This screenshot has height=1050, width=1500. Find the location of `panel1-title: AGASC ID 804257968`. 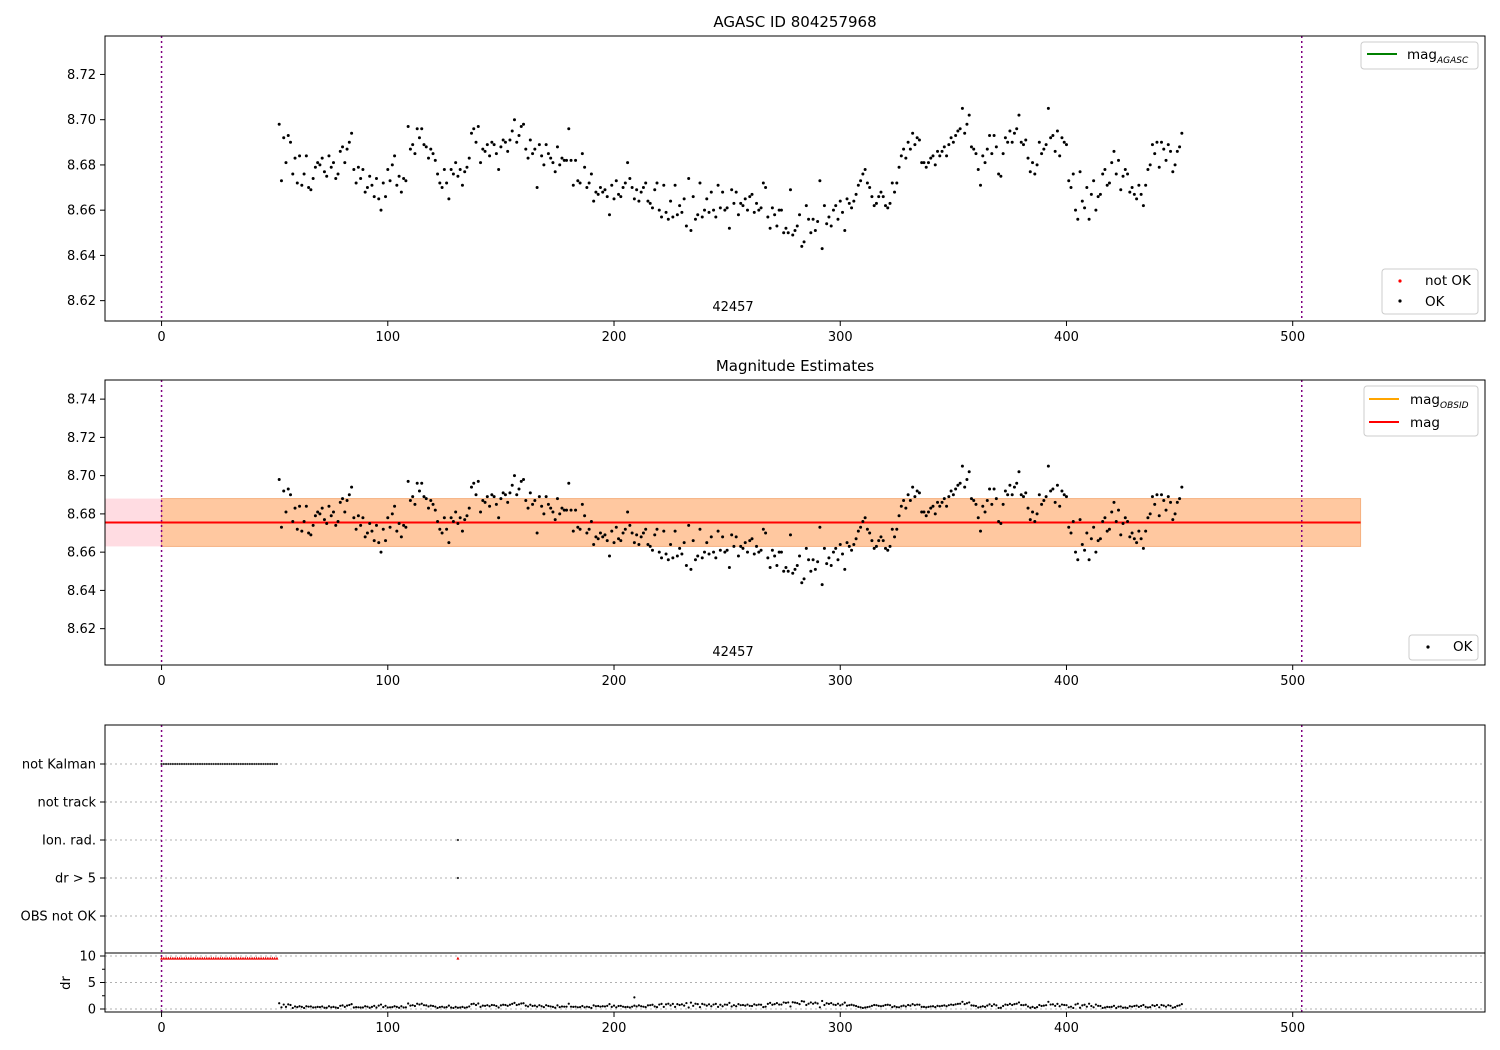

panel1-title: AGASC ID 804257968 is located at coordinates (794, 22).